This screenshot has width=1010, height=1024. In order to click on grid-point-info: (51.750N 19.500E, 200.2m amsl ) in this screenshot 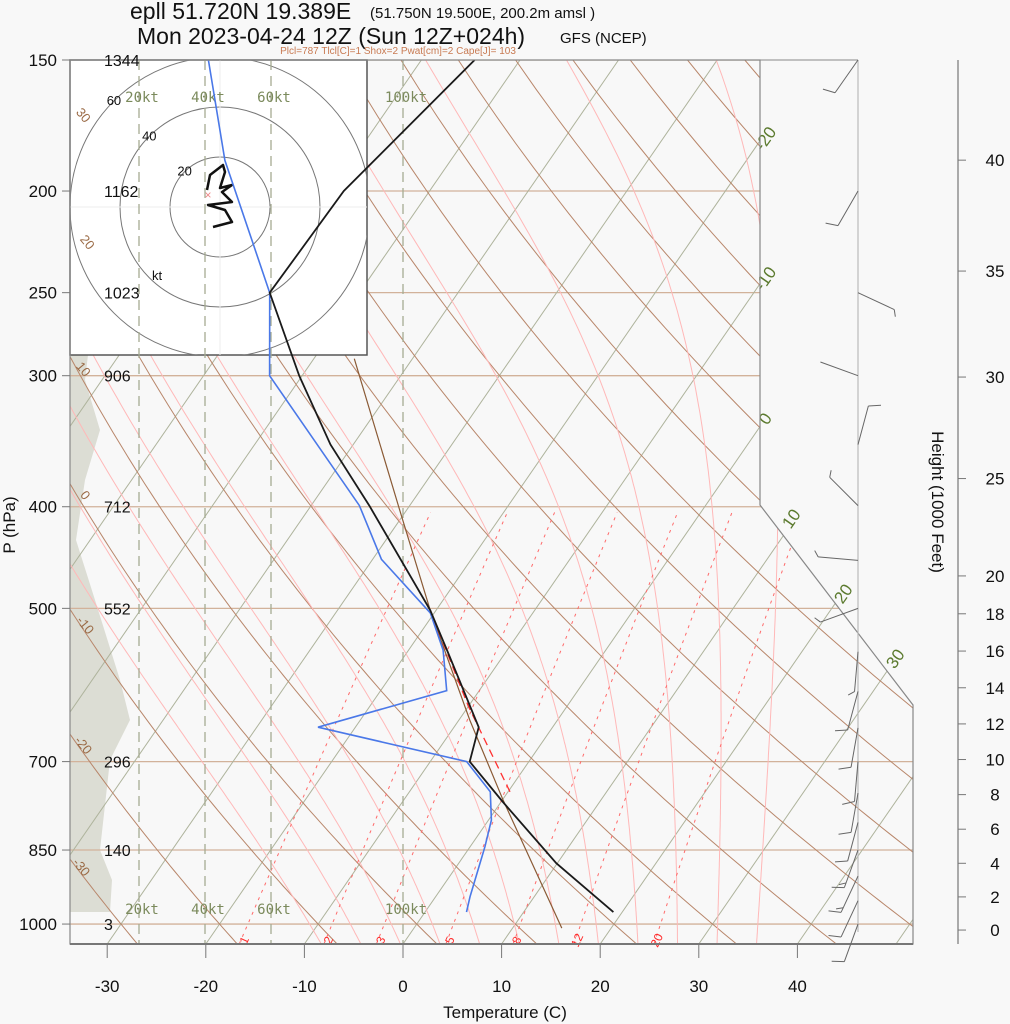, I will do `click(482, 13)`.